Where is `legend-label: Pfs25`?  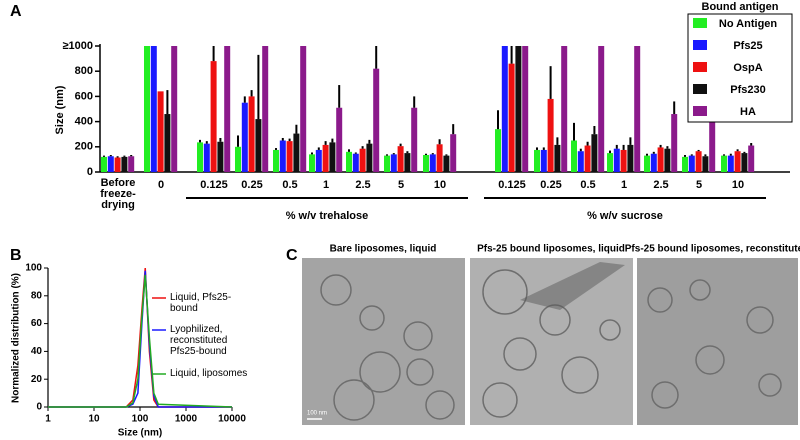 legend-label: Pfs25 is located at coordinates (747, 46).